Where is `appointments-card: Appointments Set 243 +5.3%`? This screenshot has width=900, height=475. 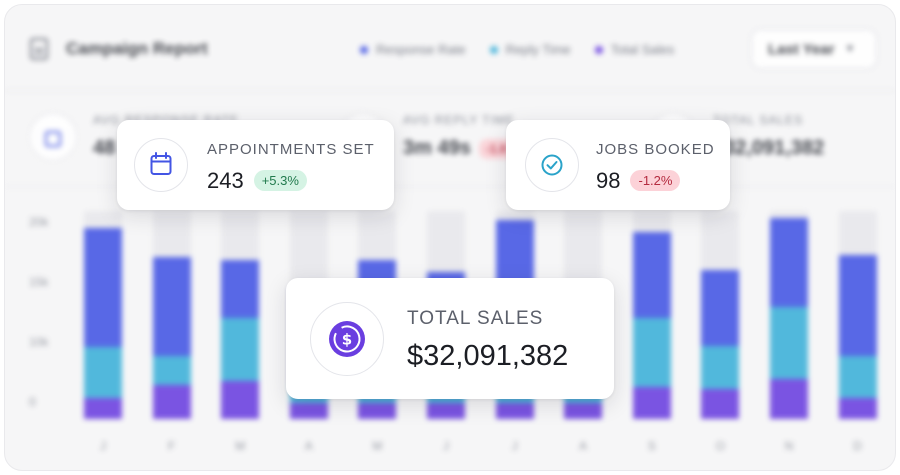 appointments-card: Appointments Set 243 +5.3% is located at coordinates (255, 165).